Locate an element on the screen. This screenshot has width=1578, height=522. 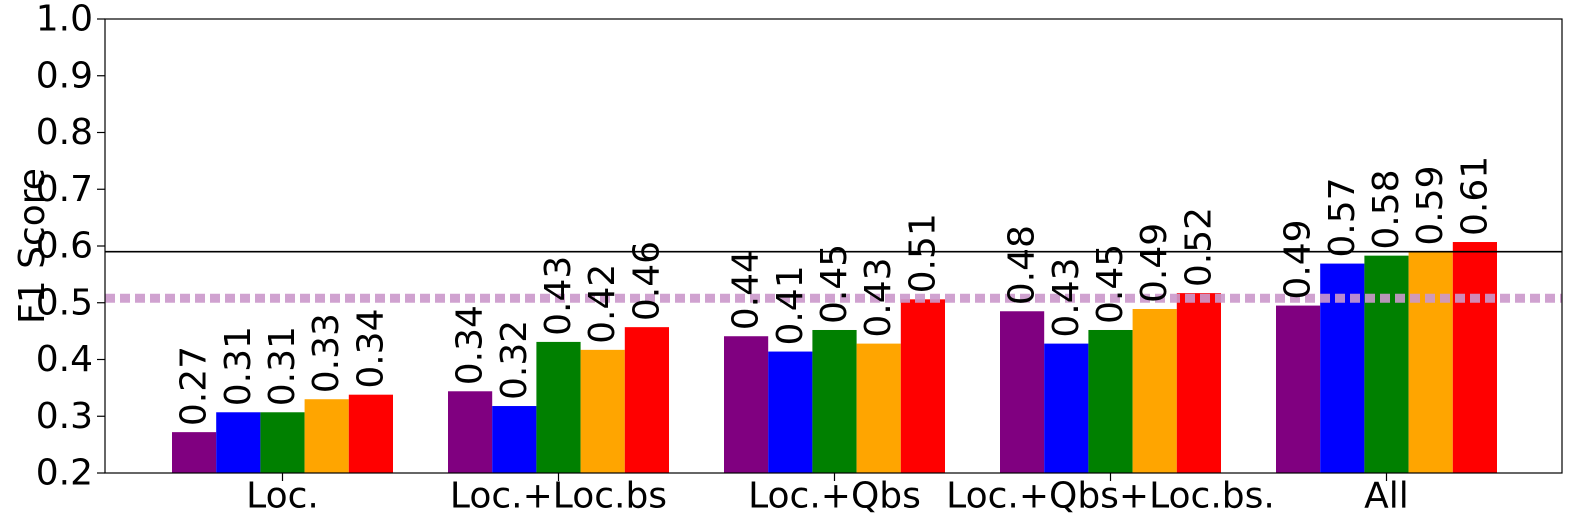
x-tick-label: Loc.+Qbs+Loc.bs. is located at coordinates (1110, 496).